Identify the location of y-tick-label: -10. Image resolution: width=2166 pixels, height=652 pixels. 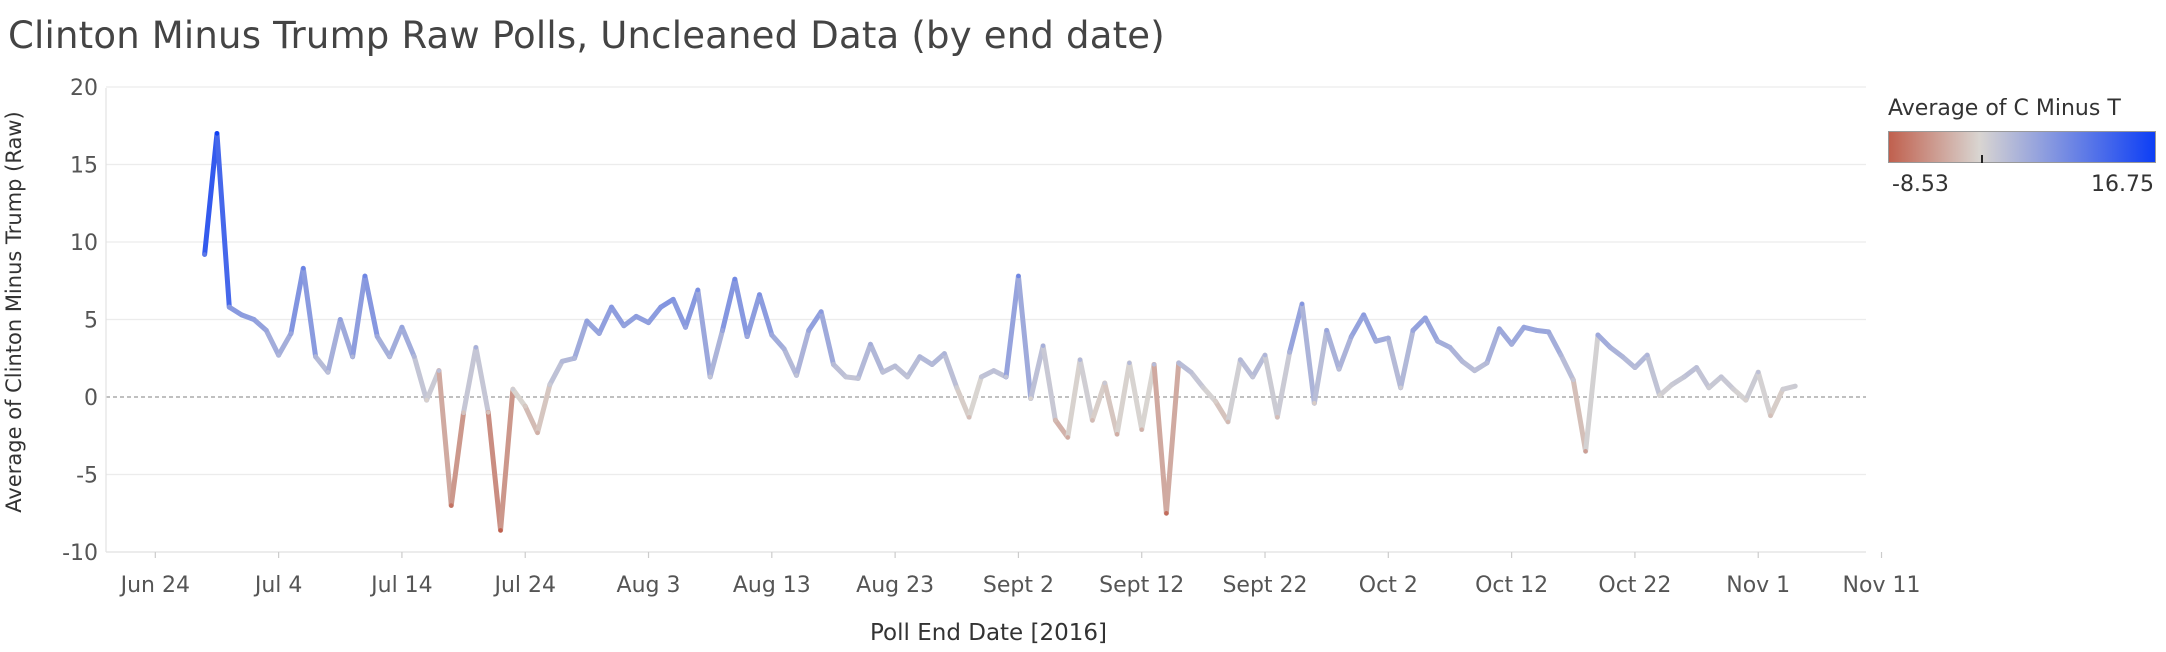
(80, 553).